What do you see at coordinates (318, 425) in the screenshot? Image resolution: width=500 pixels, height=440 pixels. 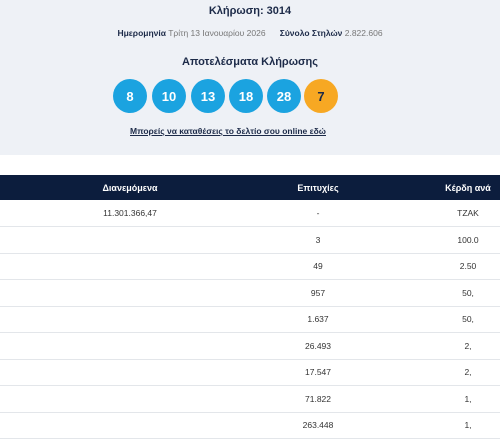 I see `cell-winners: 263.448` at bounding box center [318, 425].